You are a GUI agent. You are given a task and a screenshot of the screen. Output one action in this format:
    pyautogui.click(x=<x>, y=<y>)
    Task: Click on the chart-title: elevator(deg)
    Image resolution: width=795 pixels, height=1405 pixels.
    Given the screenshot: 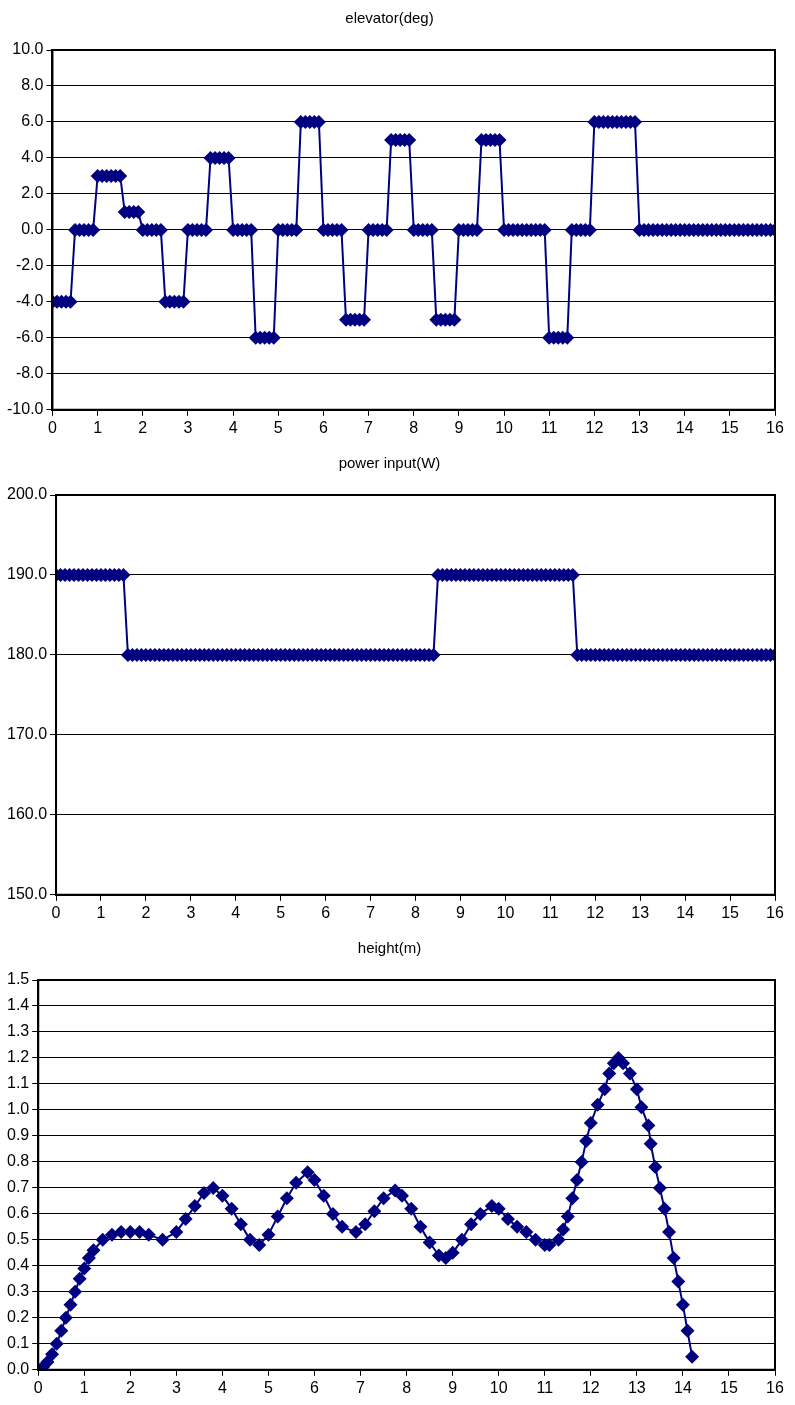 What is the action you would take?
    pyautogui.click(x=389, y=18)
    